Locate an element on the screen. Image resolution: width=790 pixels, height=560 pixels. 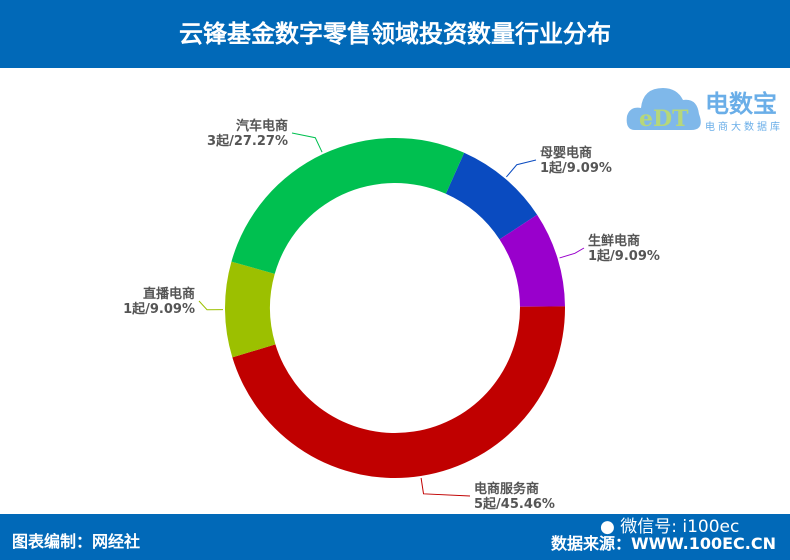
slice-name: 生鲜电商 is located at coordinates (614, 241).